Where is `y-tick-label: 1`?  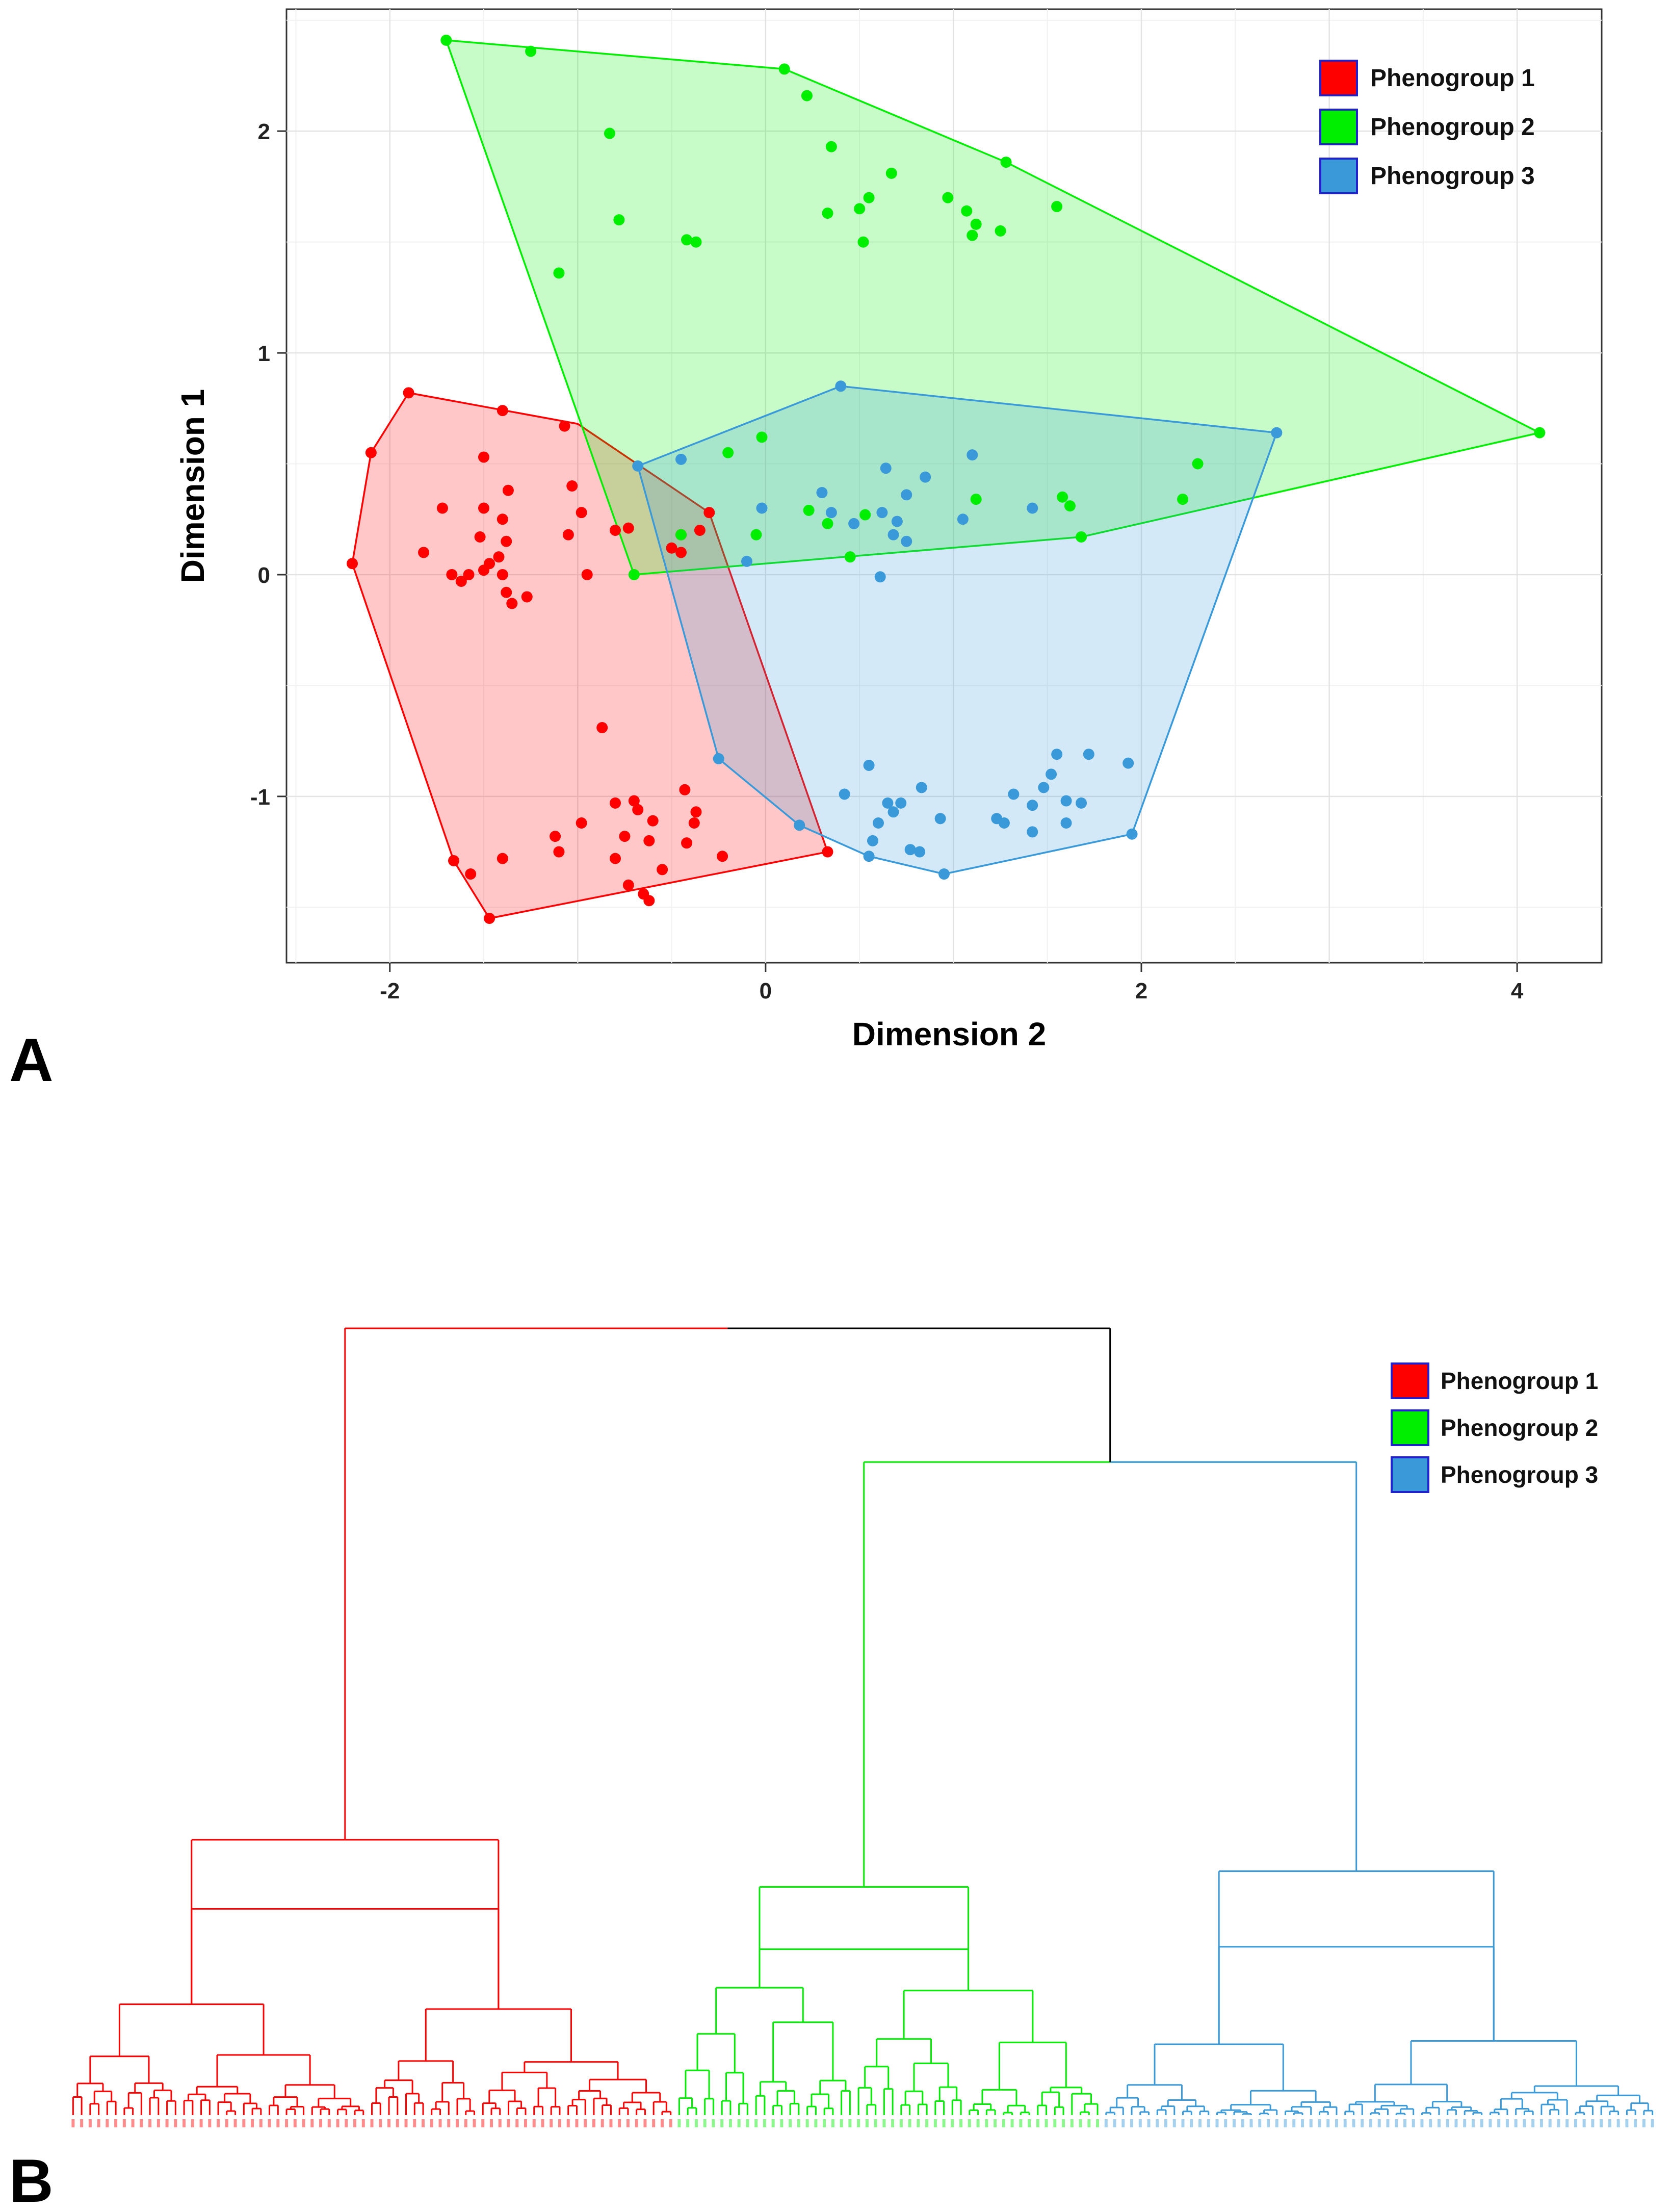
y-tick-label: 1 is located at coordinates (264, 353).